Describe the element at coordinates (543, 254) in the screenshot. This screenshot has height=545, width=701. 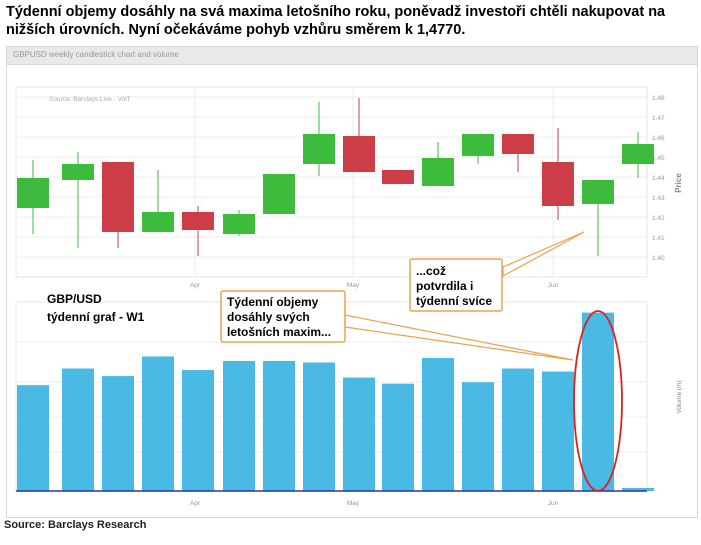
I see `callout-confirm-pointer` at that location.